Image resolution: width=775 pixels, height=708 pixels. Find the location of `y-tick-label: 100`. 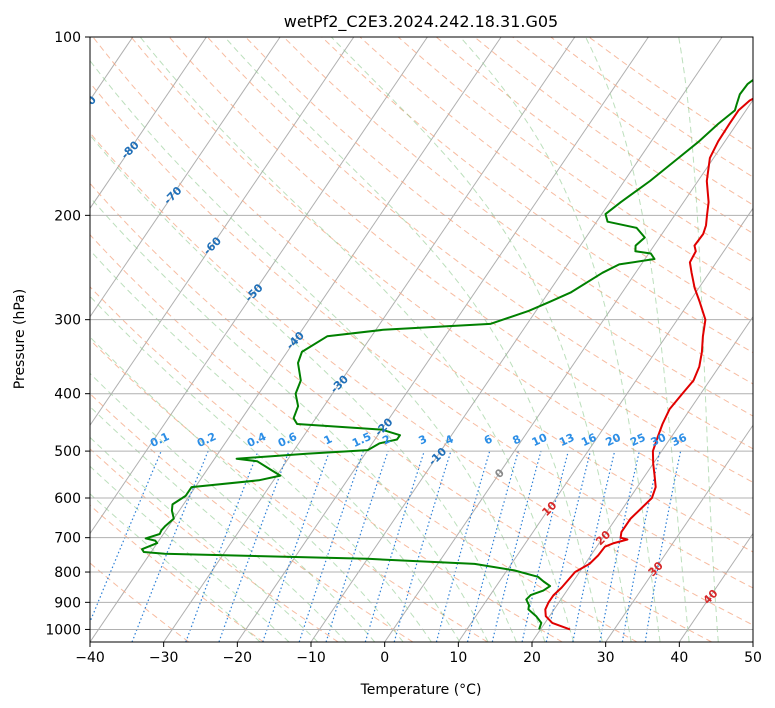

y-tick-label: 100 is located at coordinates (67, 38).